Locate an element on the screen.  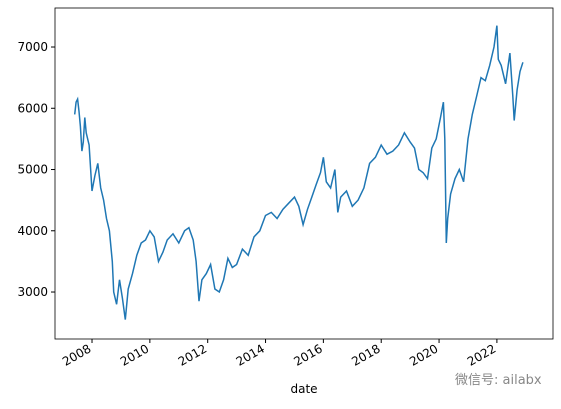
y-tick-label: 7000 is located at coordinates (32, 47).